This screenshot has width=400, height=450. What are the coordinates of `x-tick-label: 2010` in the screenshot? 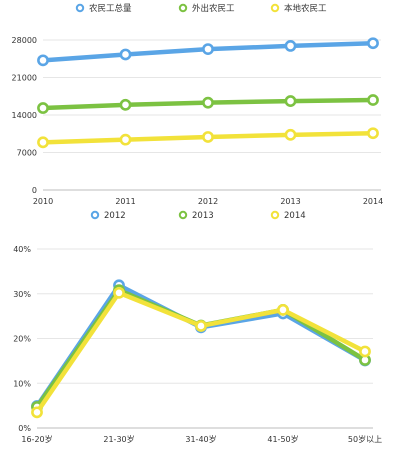 It's located at (43, 201).